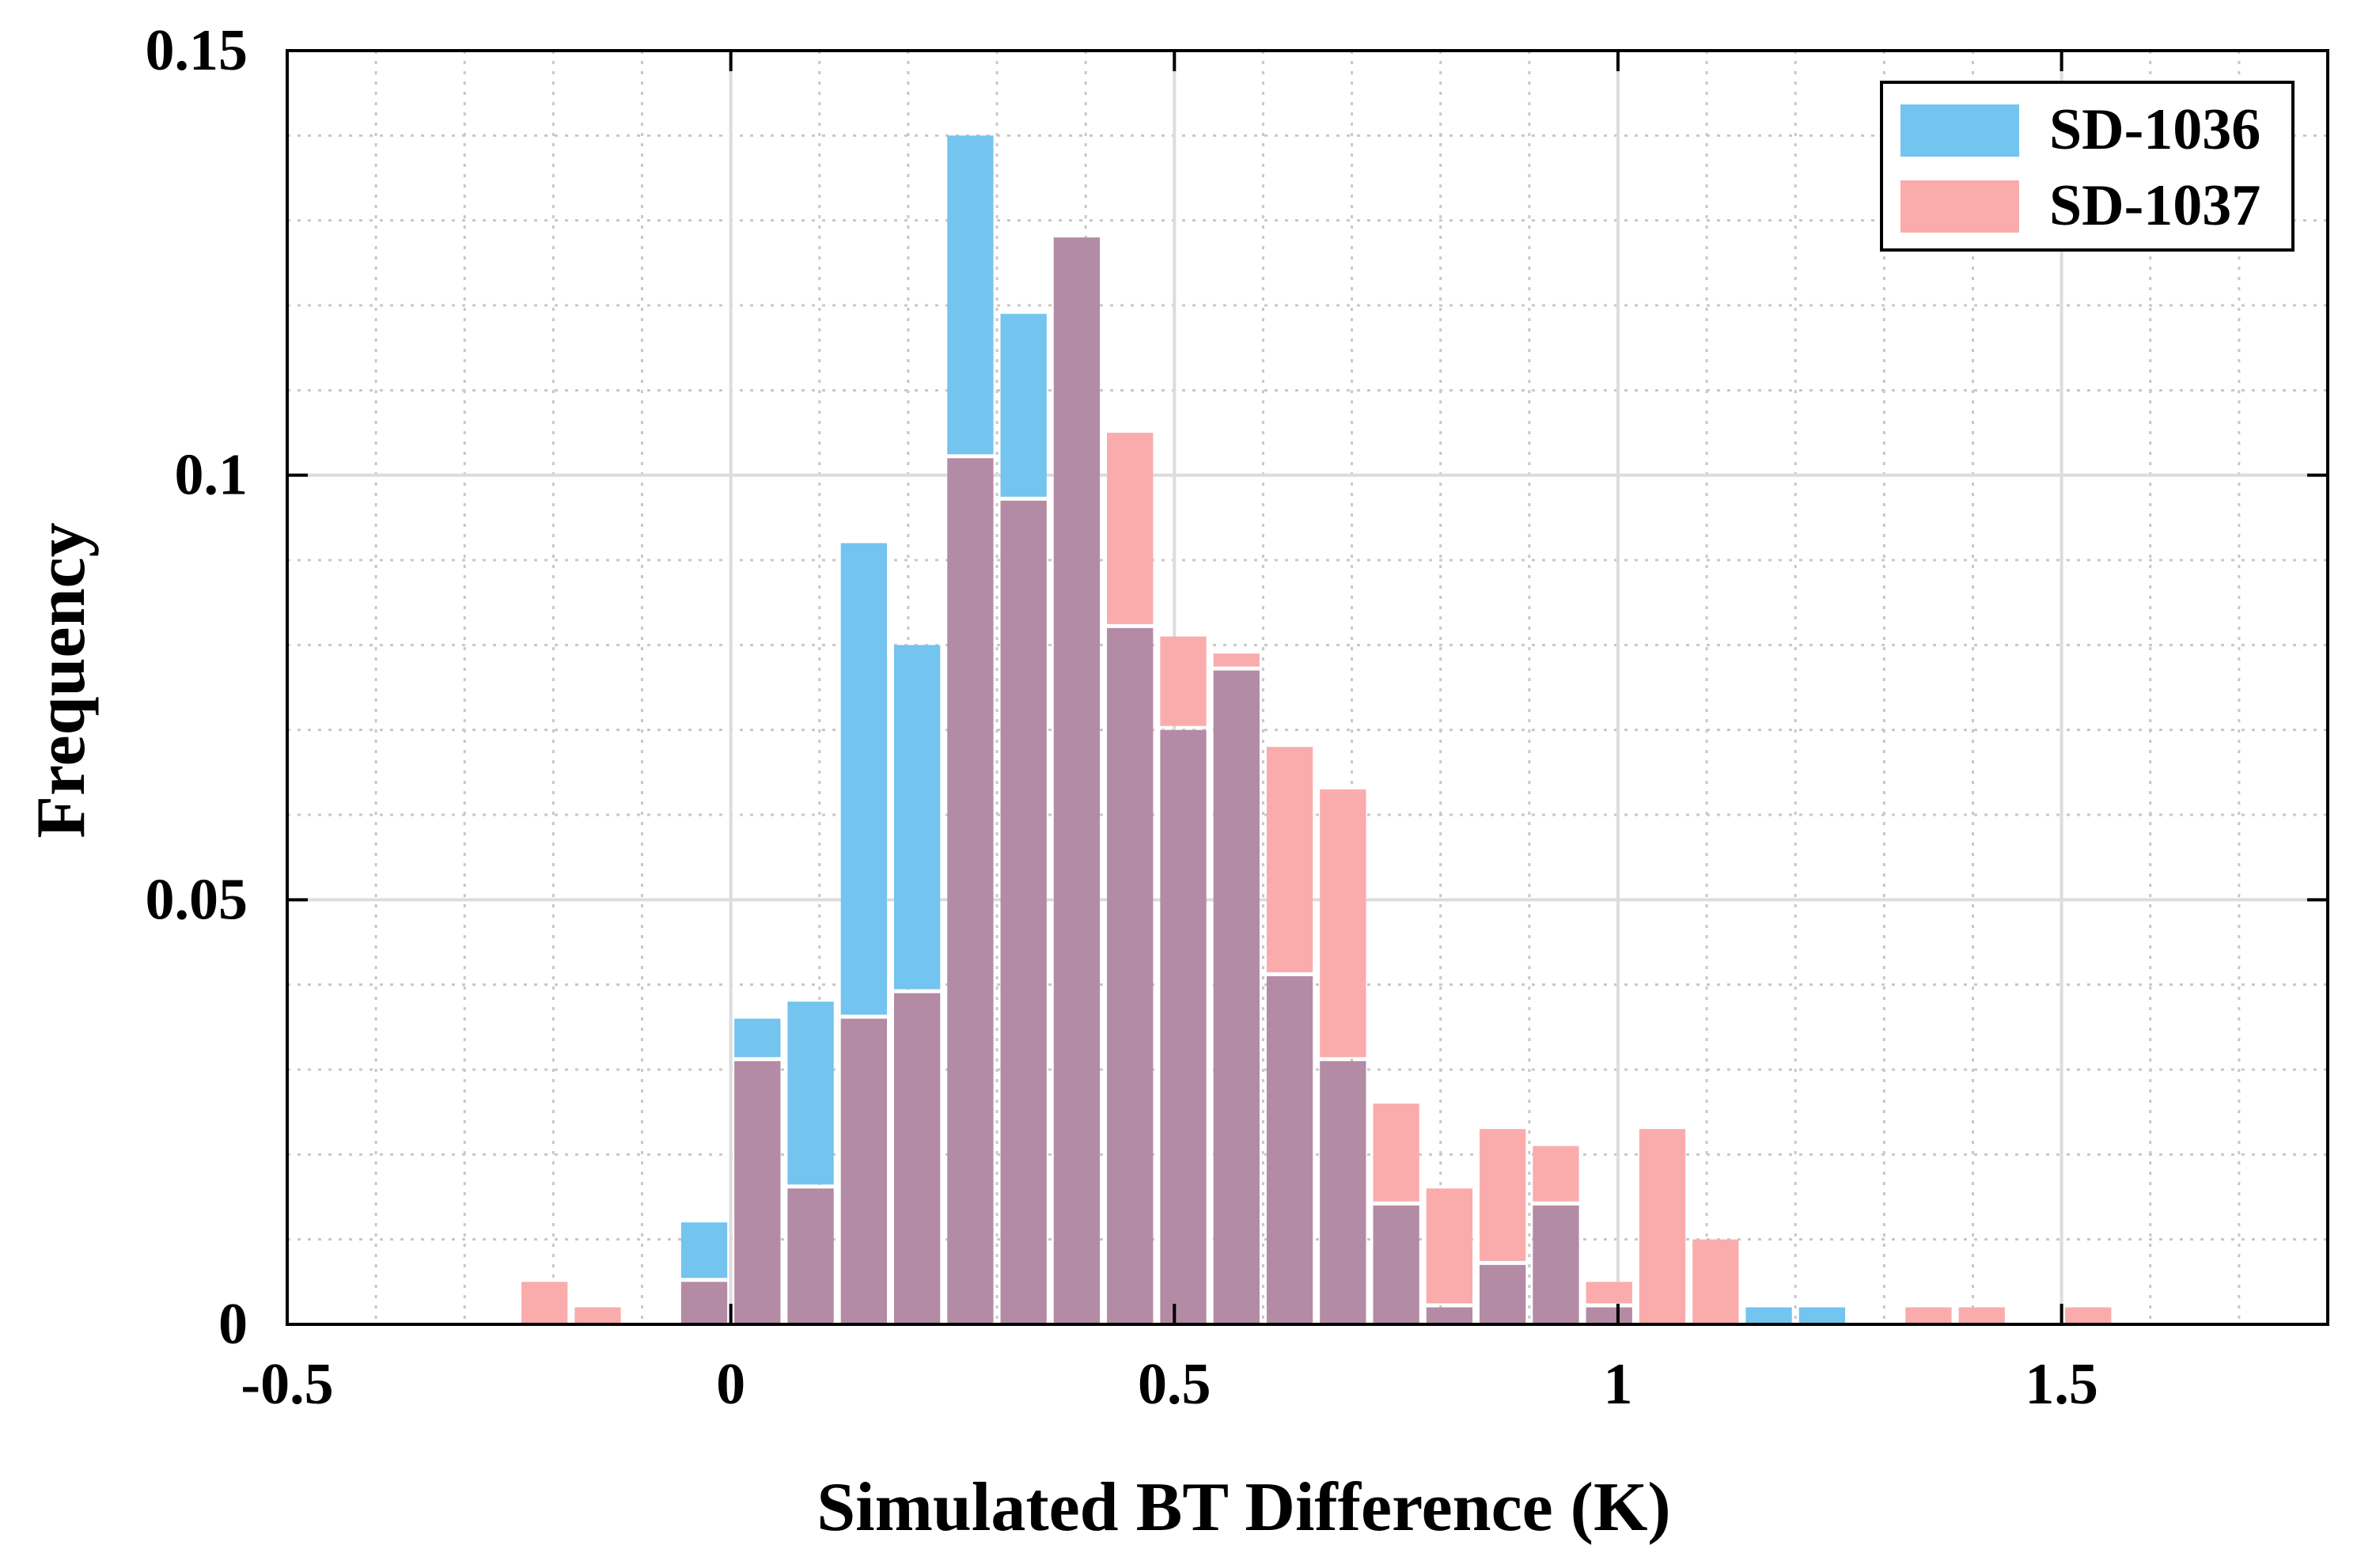 This screenshot has height=1568, width=2376. I want to click on x-tick-label: 0.5, so click(1174, 1384).